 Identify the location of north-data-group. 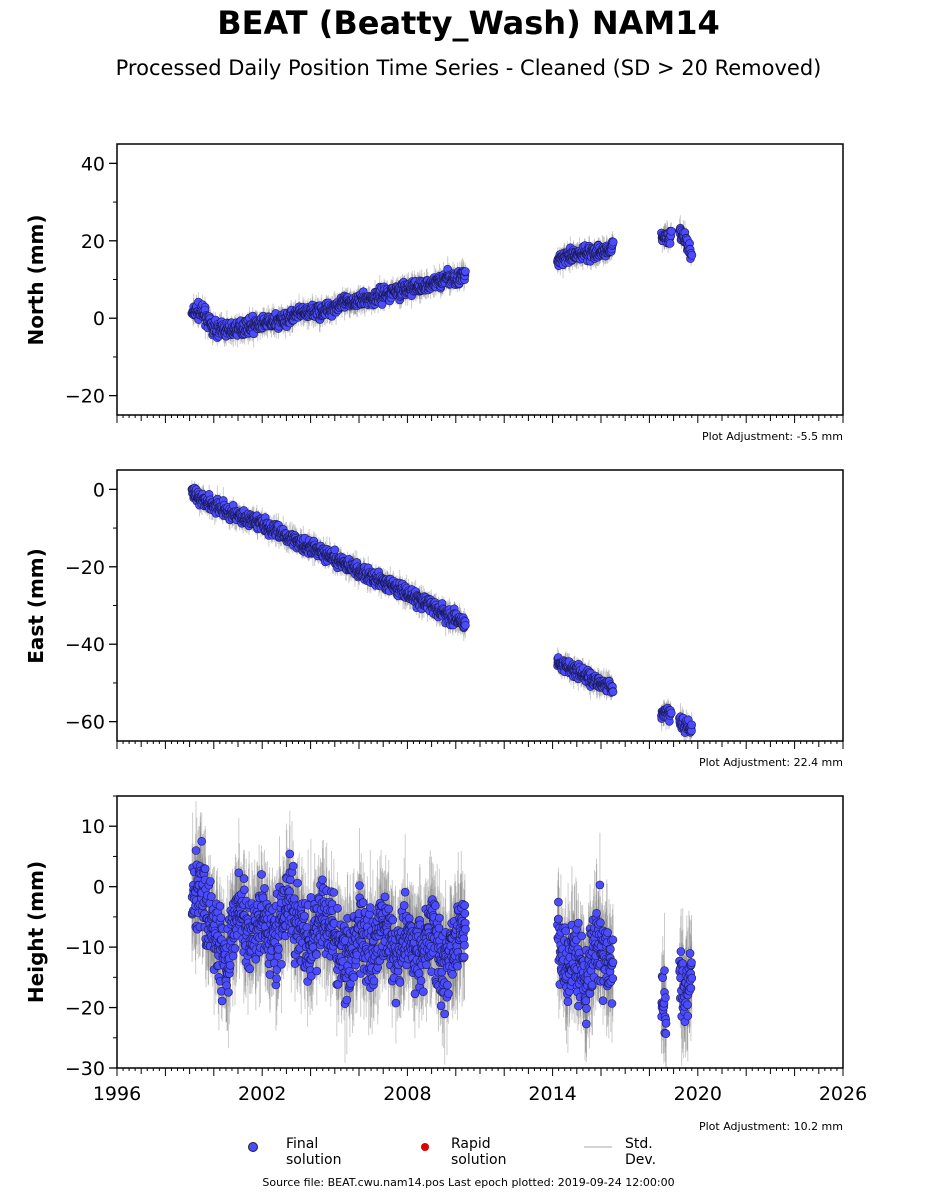
(442, 281).